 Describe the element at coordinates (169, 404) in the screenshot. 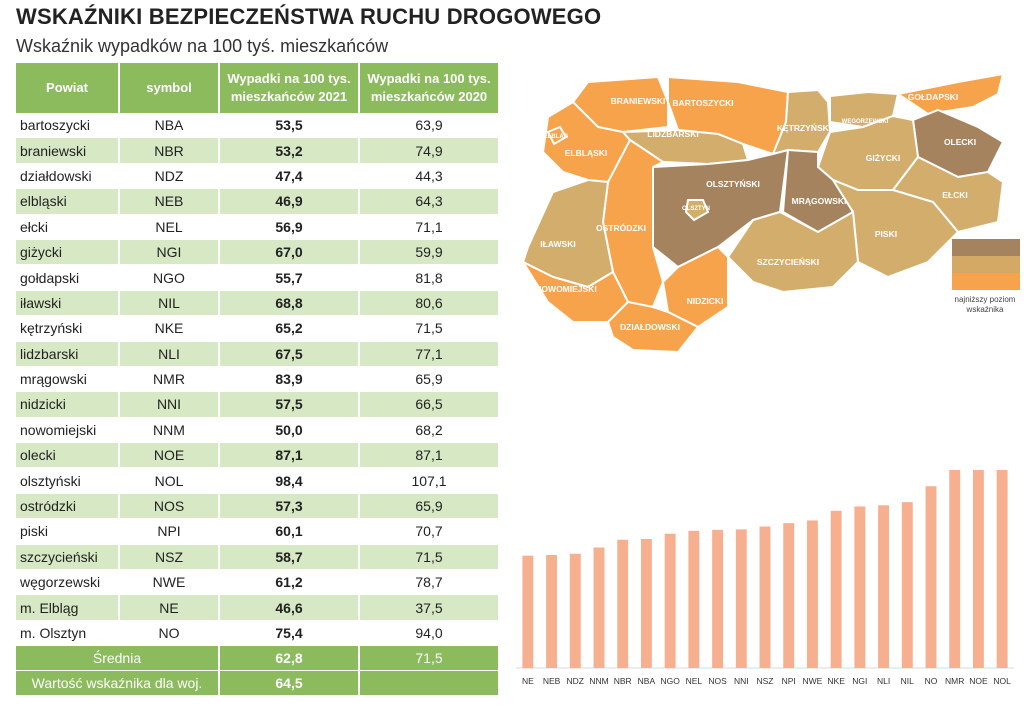

I see `cell-symbol: NNI` at that location.